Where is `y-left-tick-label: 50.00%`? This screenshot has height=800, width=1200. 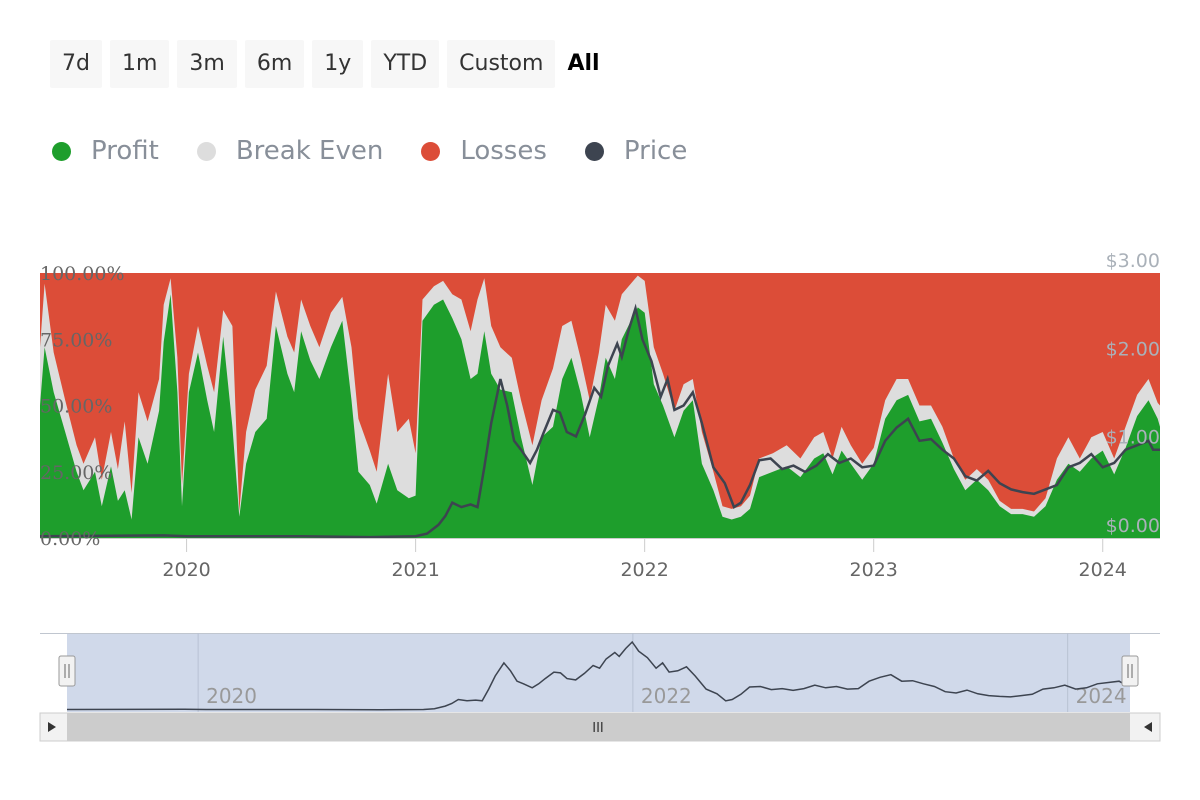
y-left-tick-label: 50.00% is located at coordinates (76, 407).